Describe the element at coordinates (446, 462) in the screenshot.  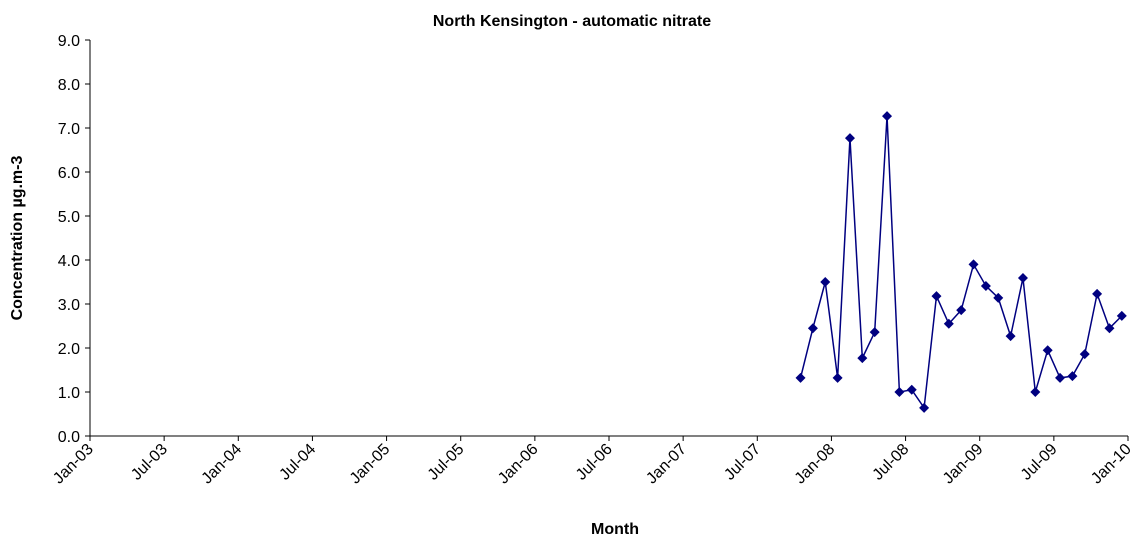
I see `x-tick-label: Jul-05` at that location.